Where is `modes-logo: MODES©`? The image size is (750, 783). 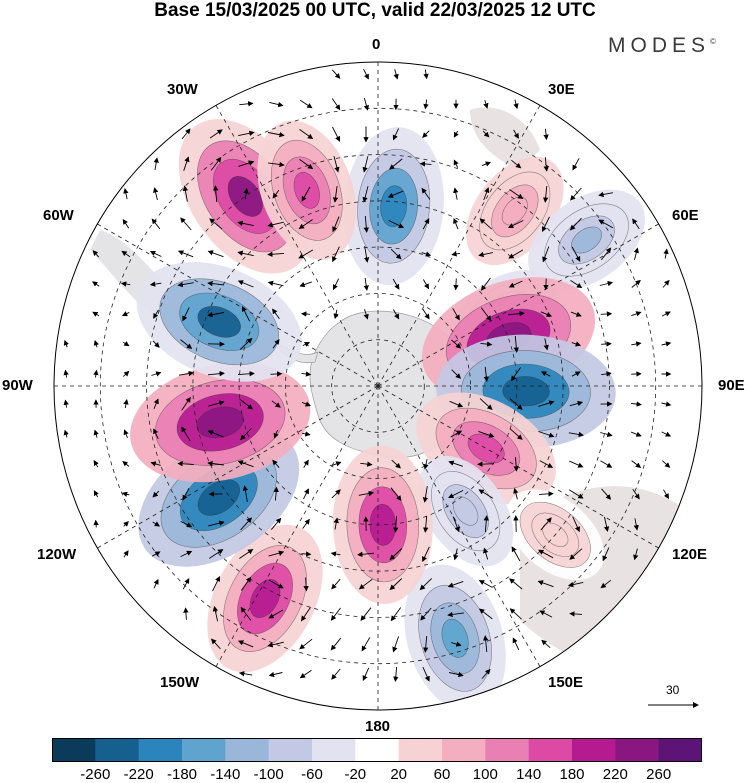
modes-logo: MODES© is located at coordinates (662, 46).